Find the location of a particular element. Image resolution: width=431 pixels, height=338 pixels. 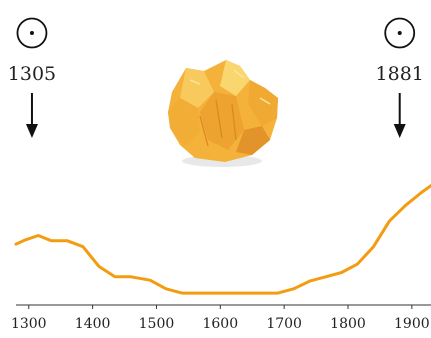

annotation: 1881 is located at coordinates (400, 79).